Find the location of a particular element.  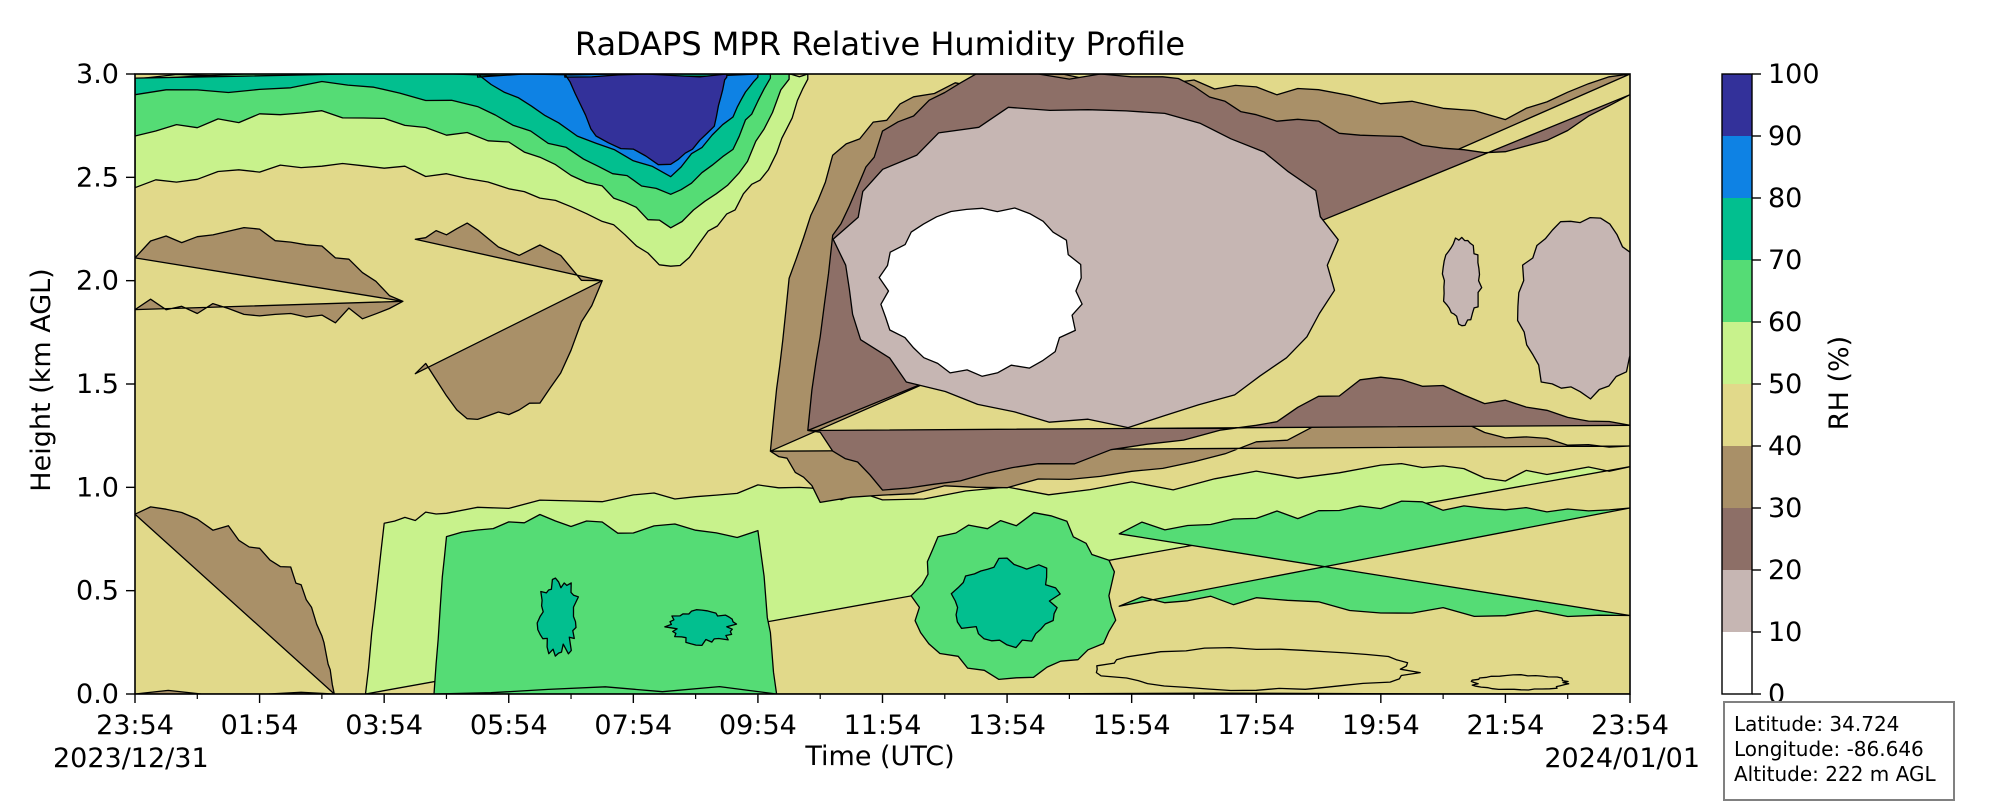

colorbar-tick-label: 80 is located at coordinates (1785, 198).